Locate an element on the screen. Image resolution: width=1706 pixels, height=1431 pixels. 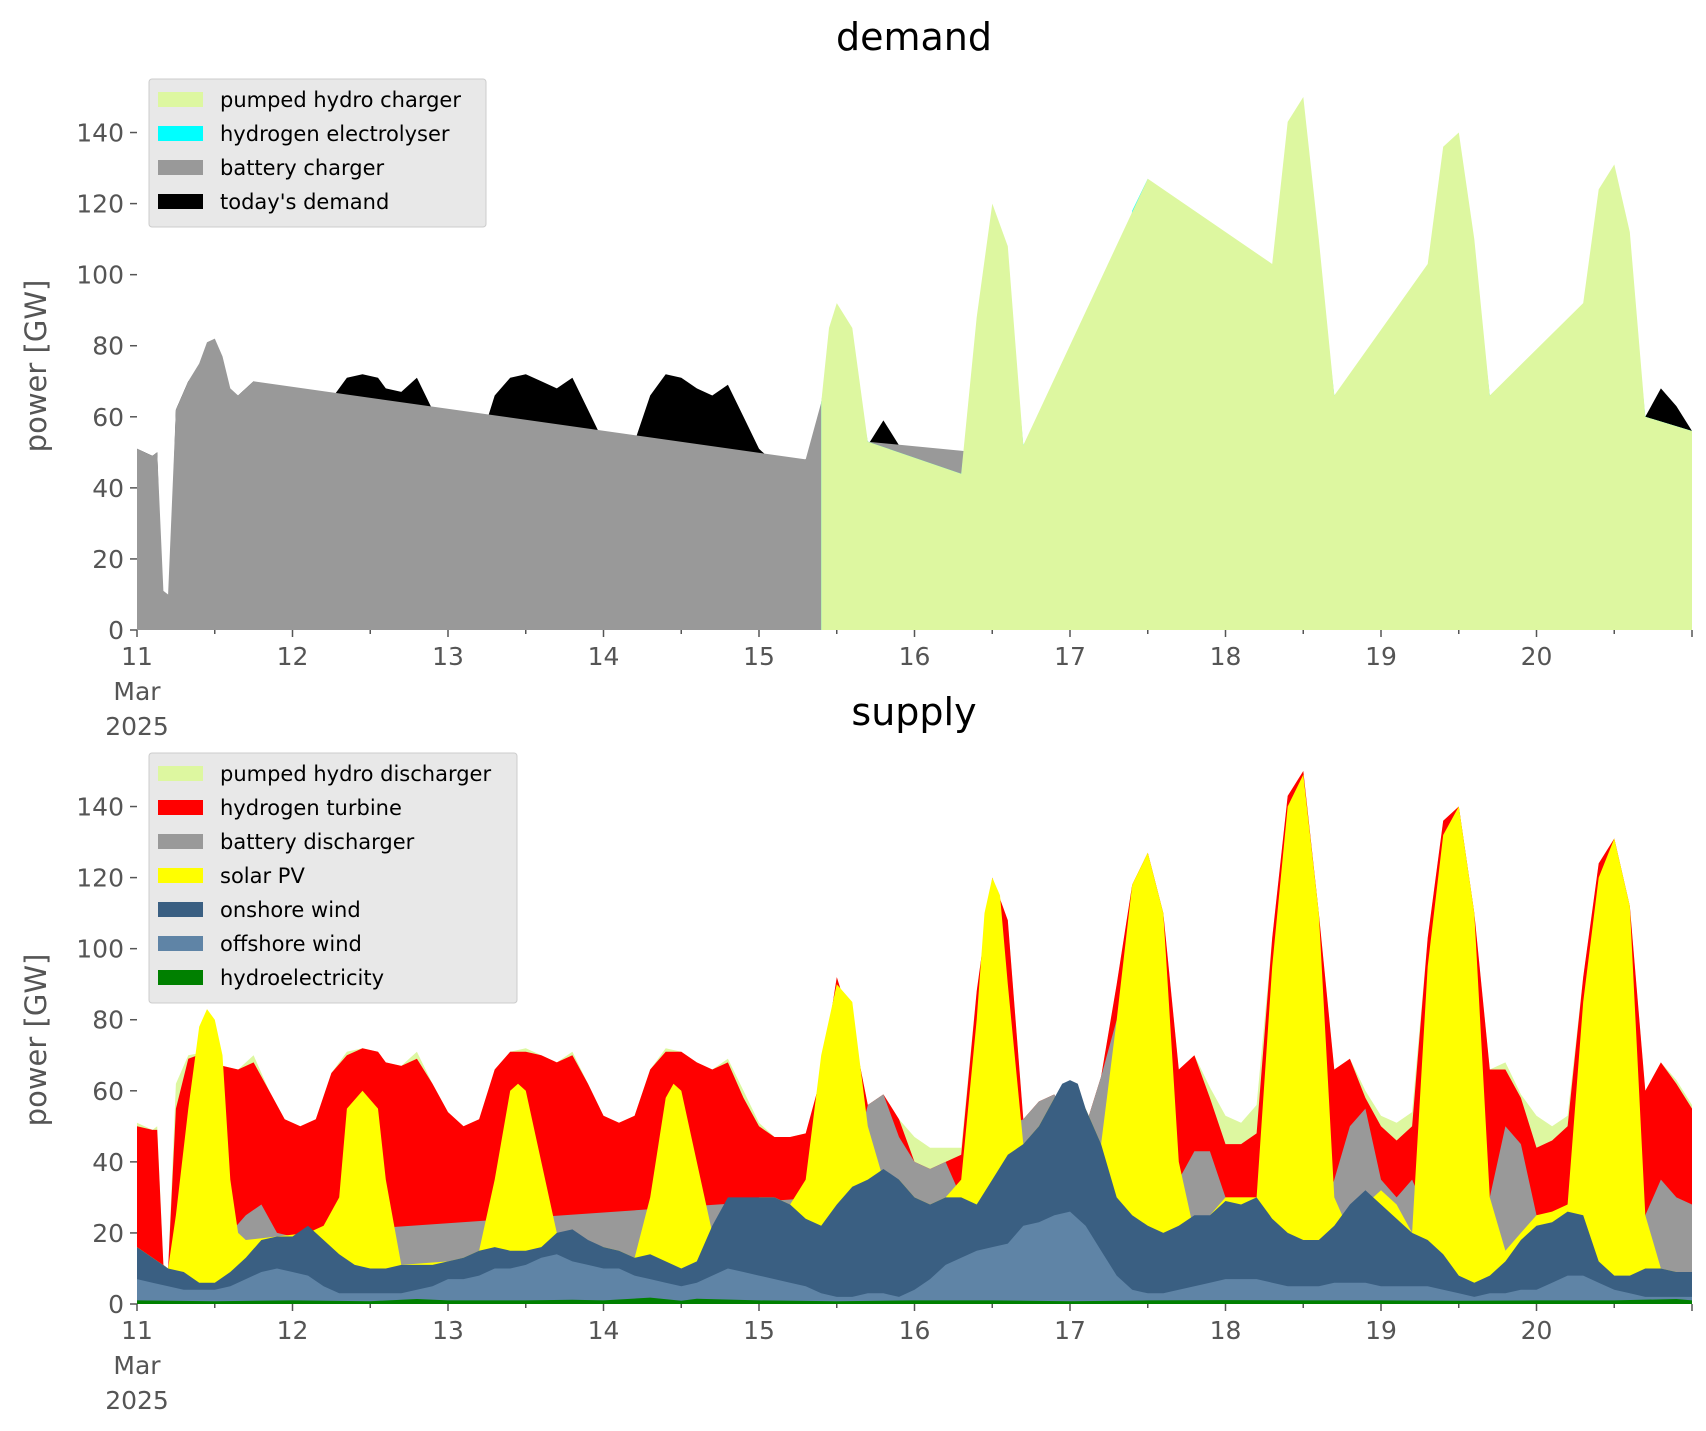
legend-swatch-onshore-wind is located at coordinates (180, 909).